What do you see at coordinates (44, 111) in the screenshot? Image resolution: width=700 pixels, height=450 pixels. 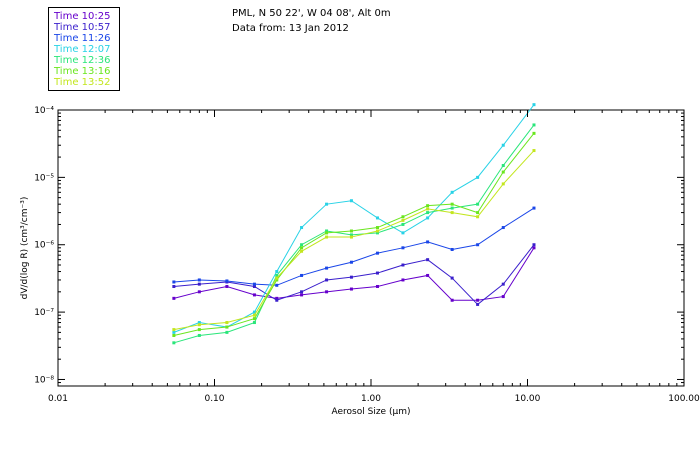 I see `y-tick-label: 10⁻⁴` at bounding box center [44, 111].